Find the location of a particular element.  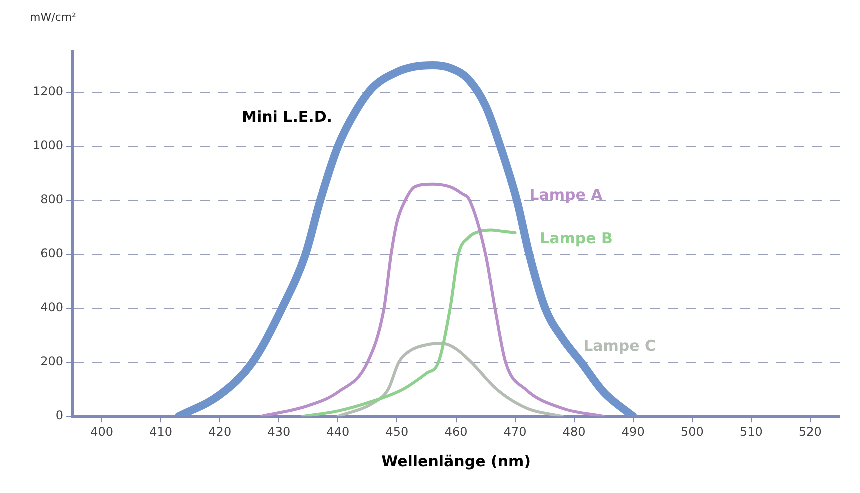

text: Lampe A is located at coordinates (567, 195).